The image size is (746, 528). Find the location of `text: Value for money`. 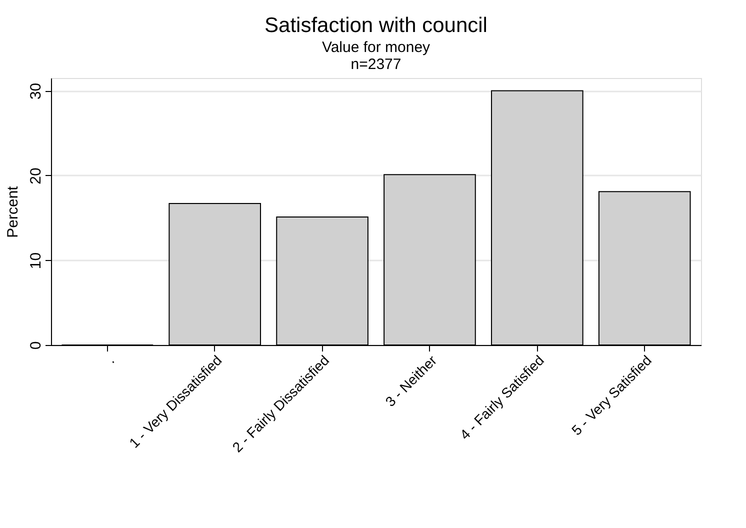

text: Value for money is located at coordinates (376, 47).